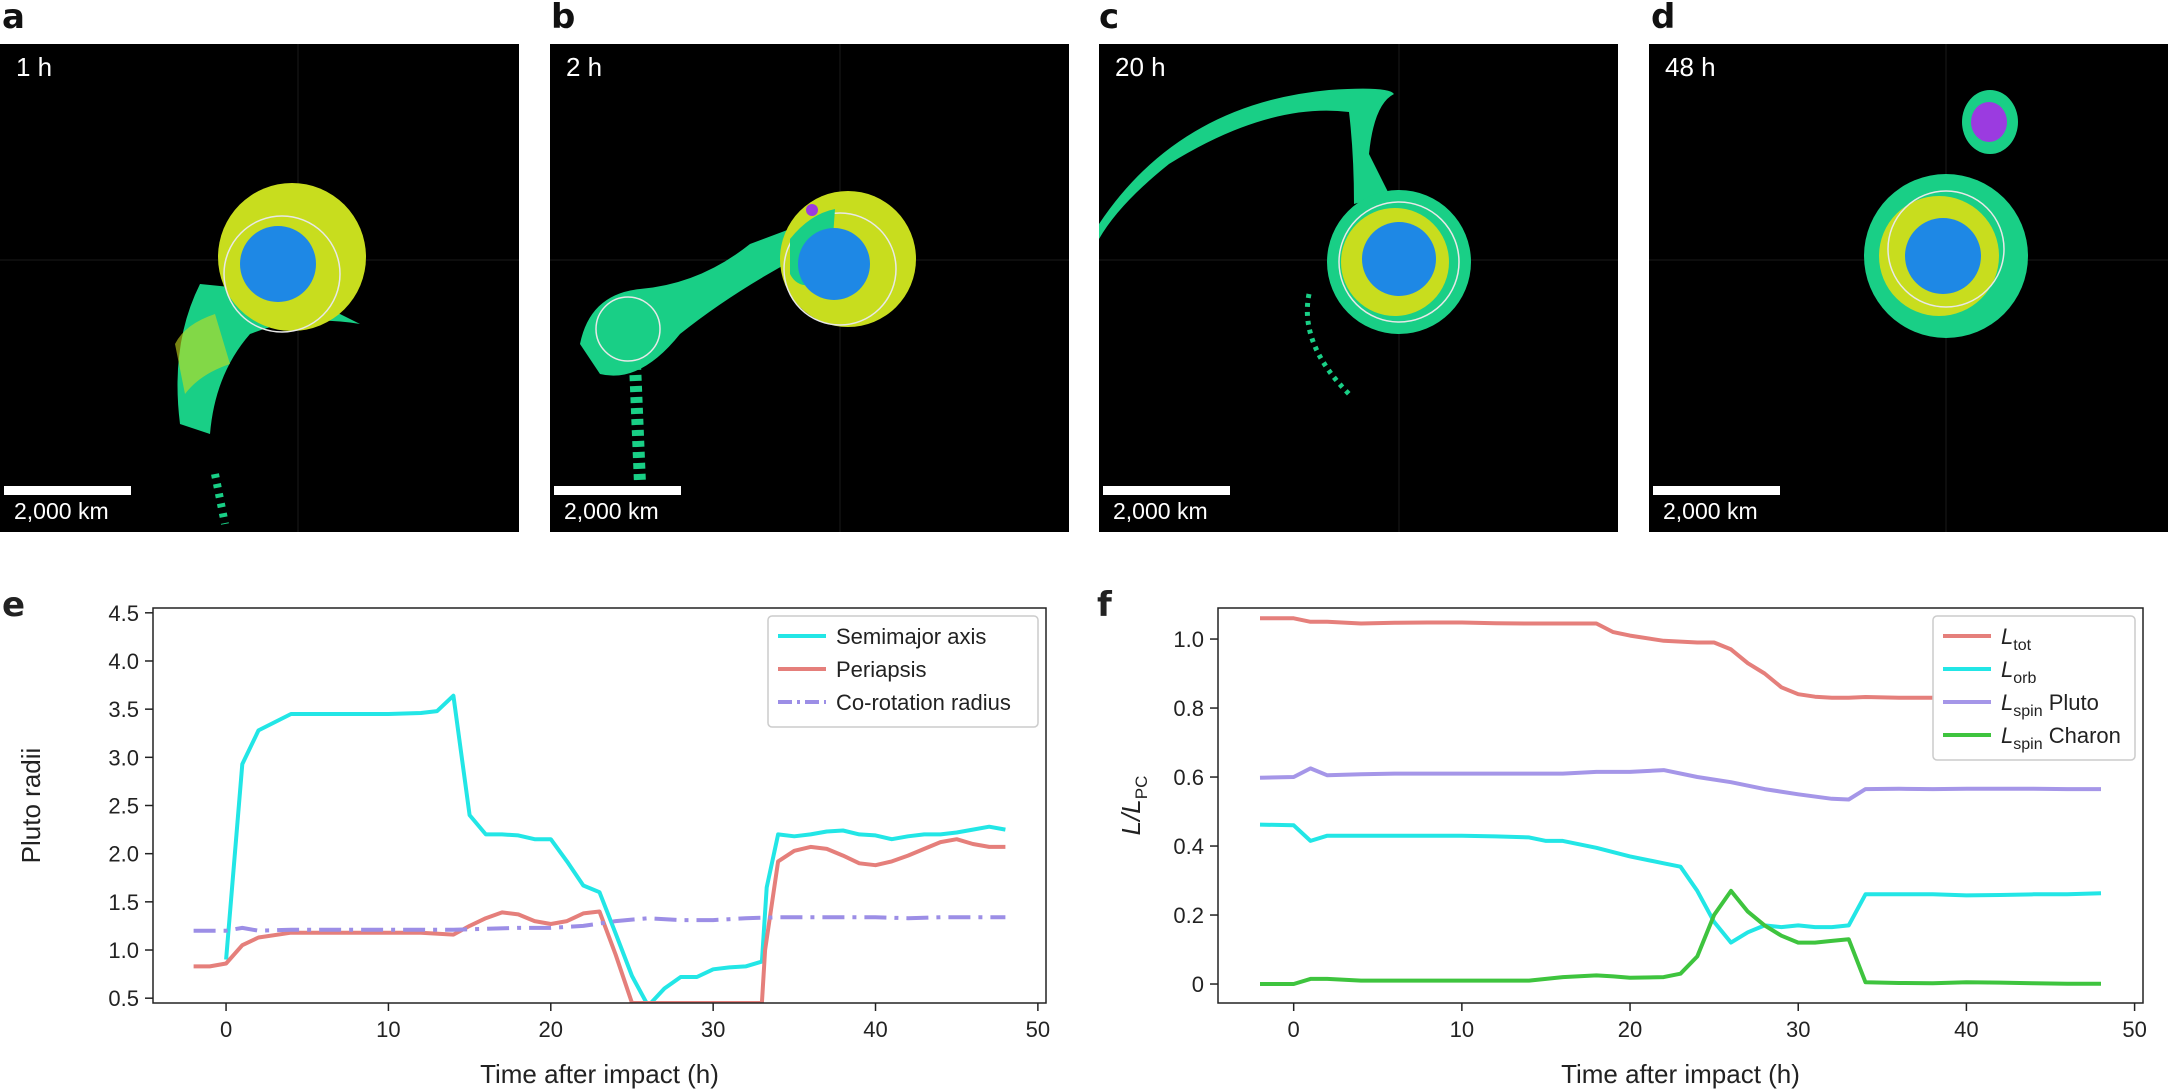 This screenshot has height=1091, width=2169. I want to click on y-tick-label-f-4: 0.8, so click(1188, 708).